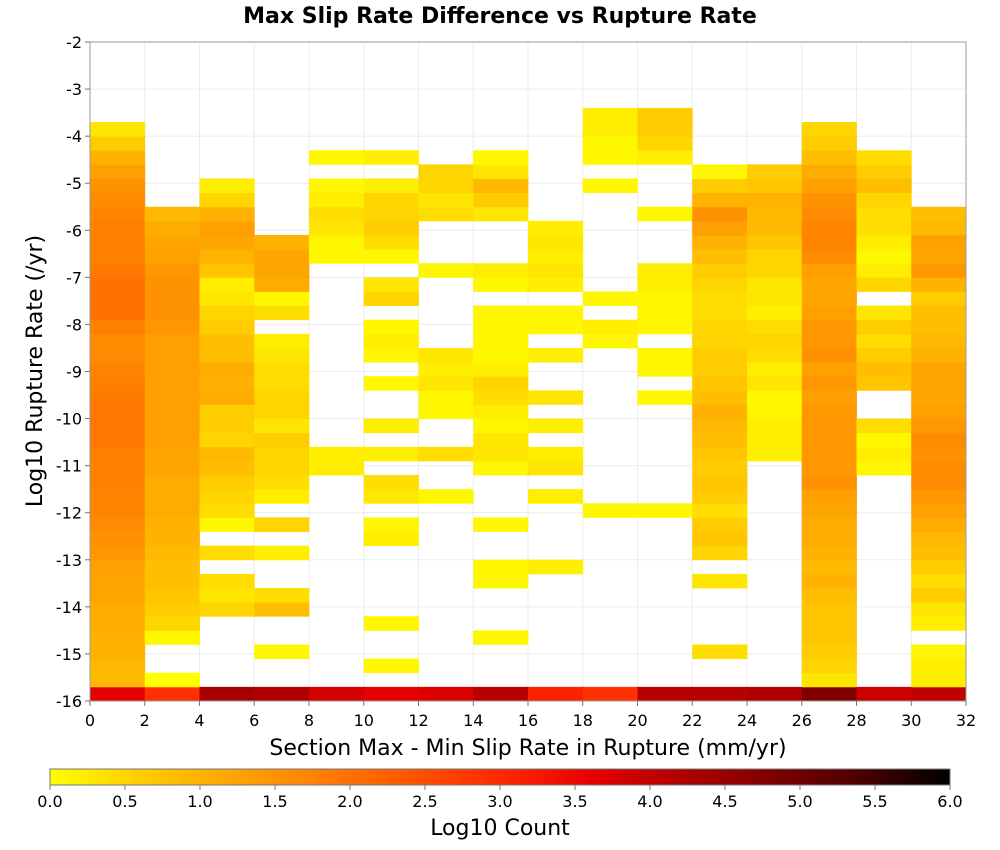  I want to click on x-tick-label: 22, so click(692, 720).